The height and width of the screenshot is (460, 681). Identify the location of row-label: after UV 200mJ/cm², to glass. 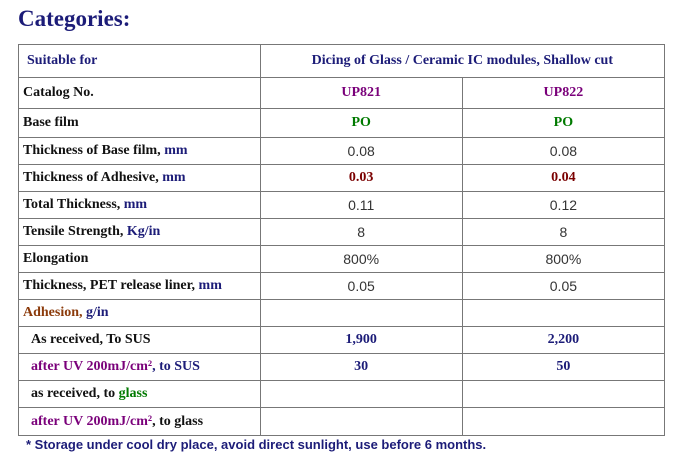
(139, 421).